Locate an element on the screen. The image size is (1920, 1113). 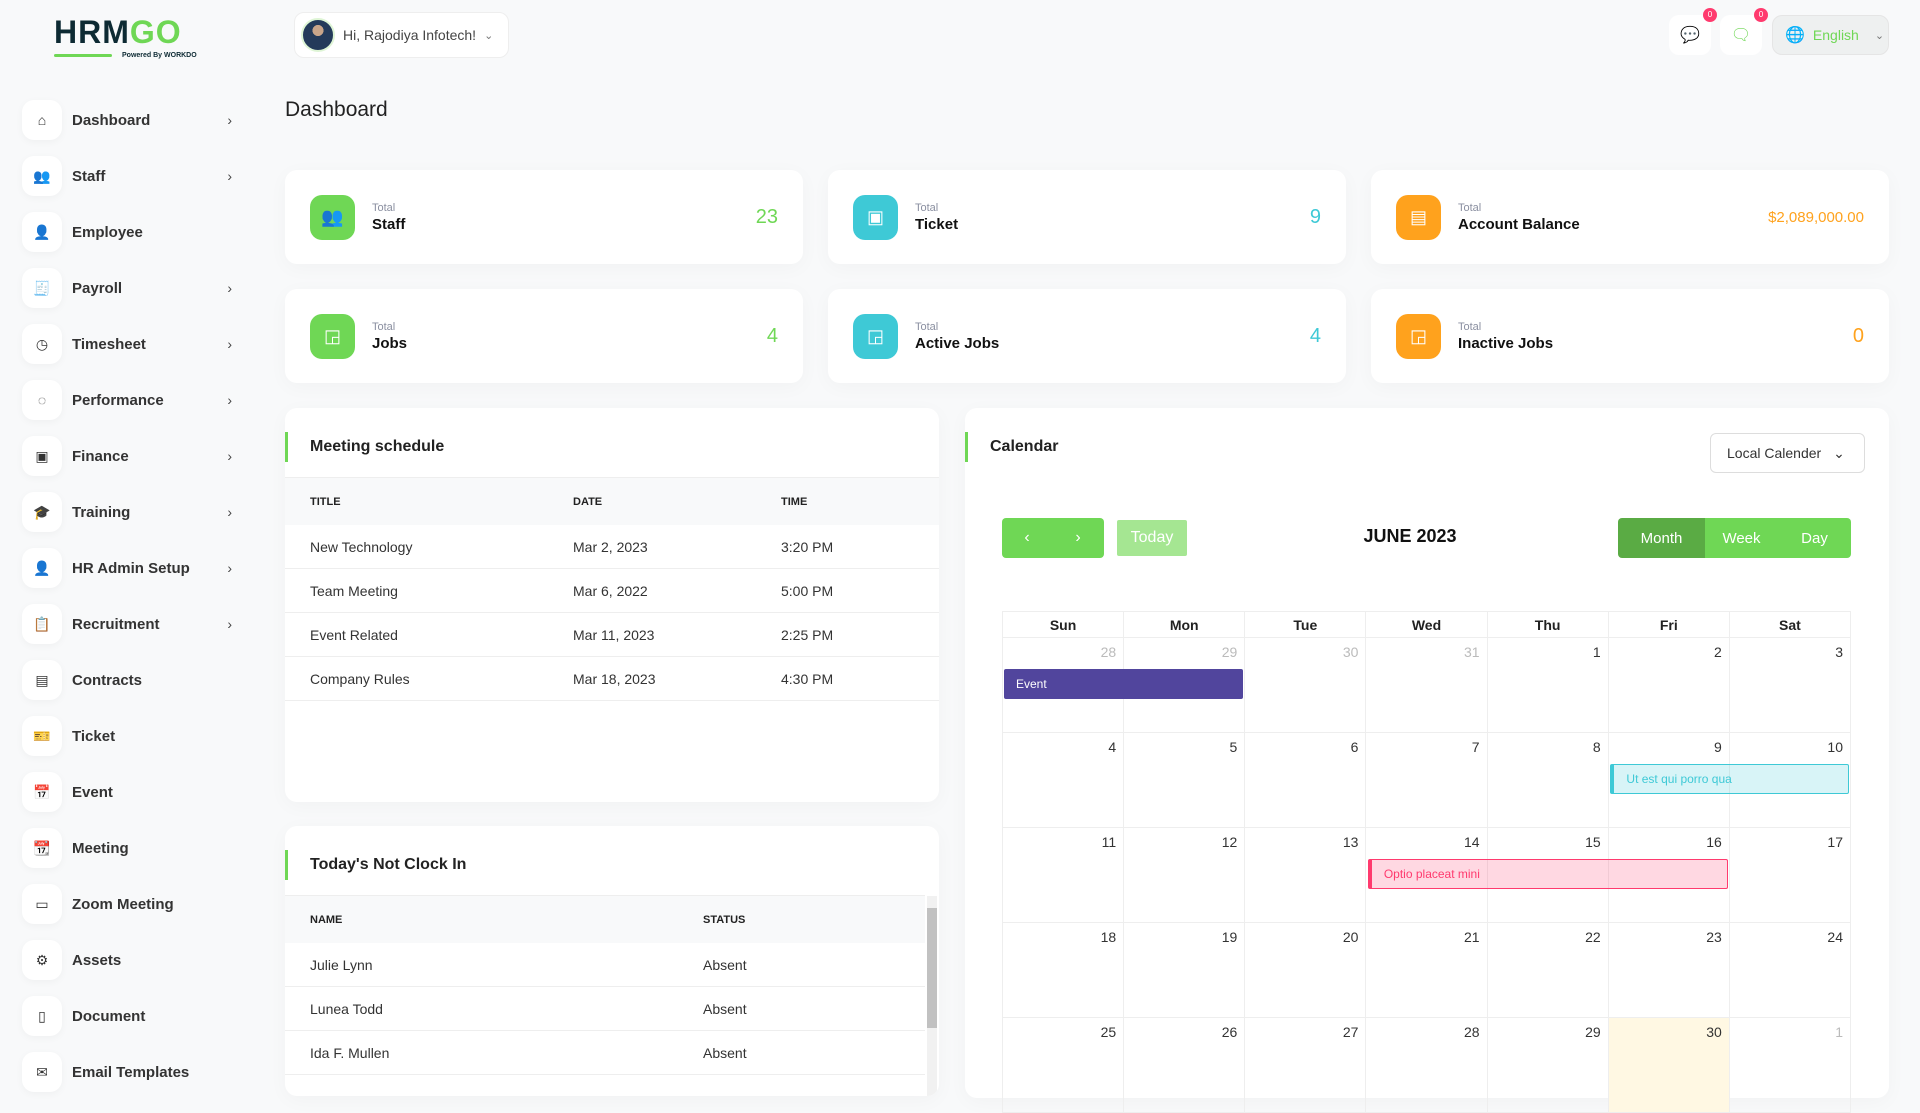
day-cell: 17 is located at coordinates (1790, 875).